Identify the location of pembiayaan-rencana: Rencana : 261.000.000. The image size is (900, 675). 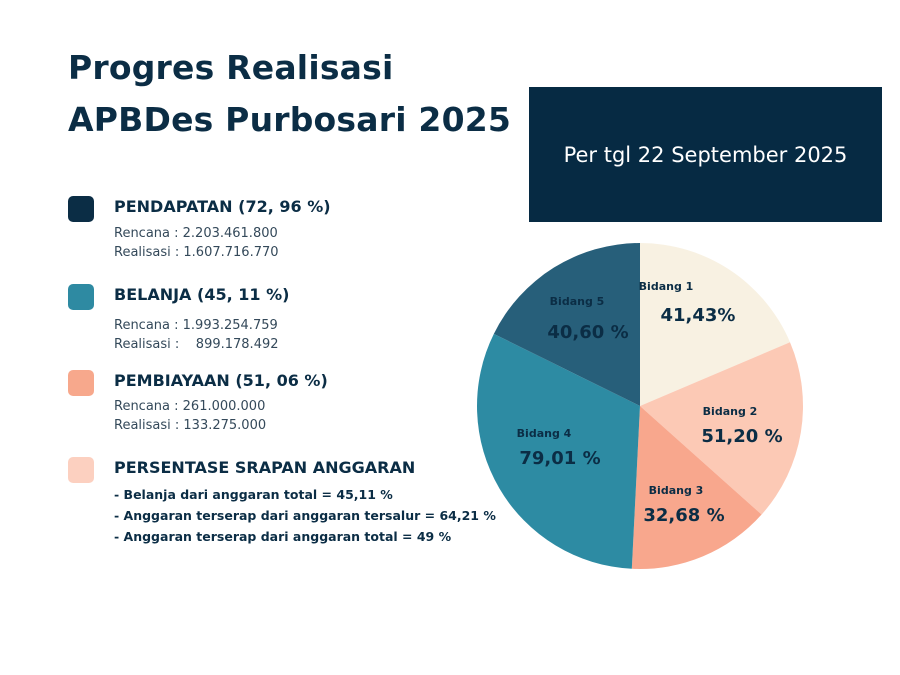
(190, 406).